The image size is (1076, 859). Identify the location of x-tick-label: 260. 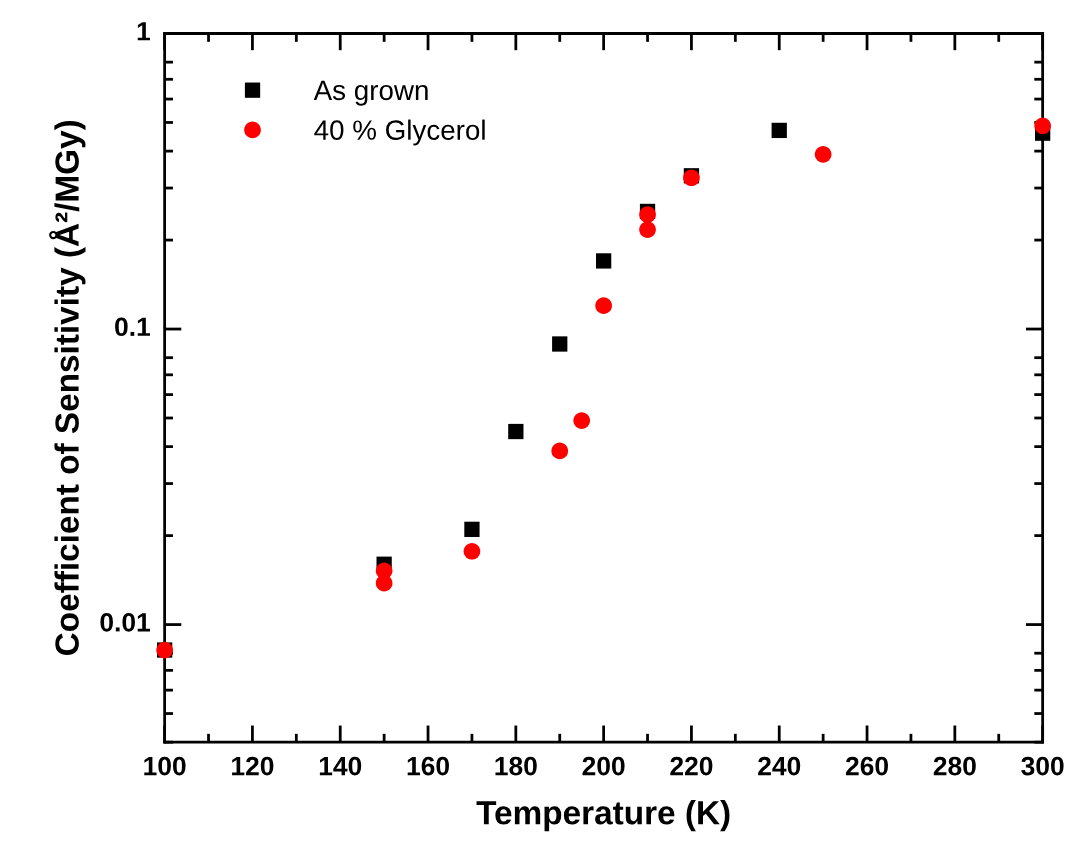
(866, 766).